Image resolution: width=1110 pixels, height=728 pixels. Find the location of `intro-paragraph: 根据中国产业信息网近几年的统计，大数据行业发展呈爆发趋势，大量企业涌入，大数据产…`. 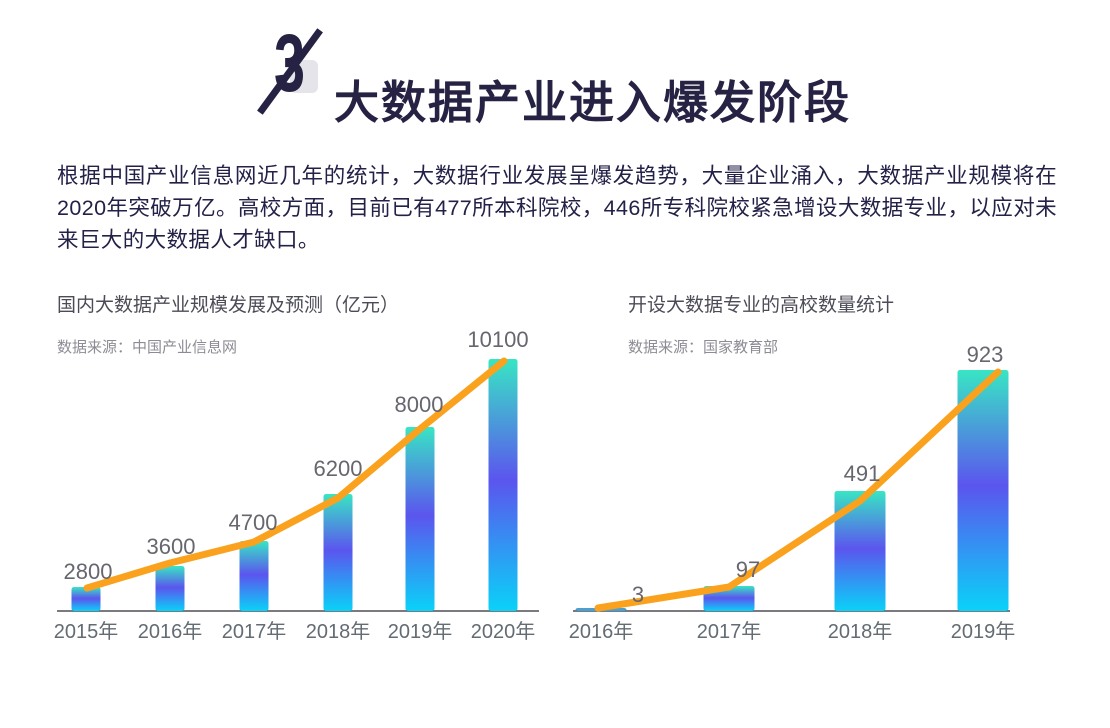

intro-paragraph: 根据中国产业信息网近几年的统计，大数据行业发展呈爆发趋势，大量企业涌入，大数据产… is located at coordinates (557, 207).